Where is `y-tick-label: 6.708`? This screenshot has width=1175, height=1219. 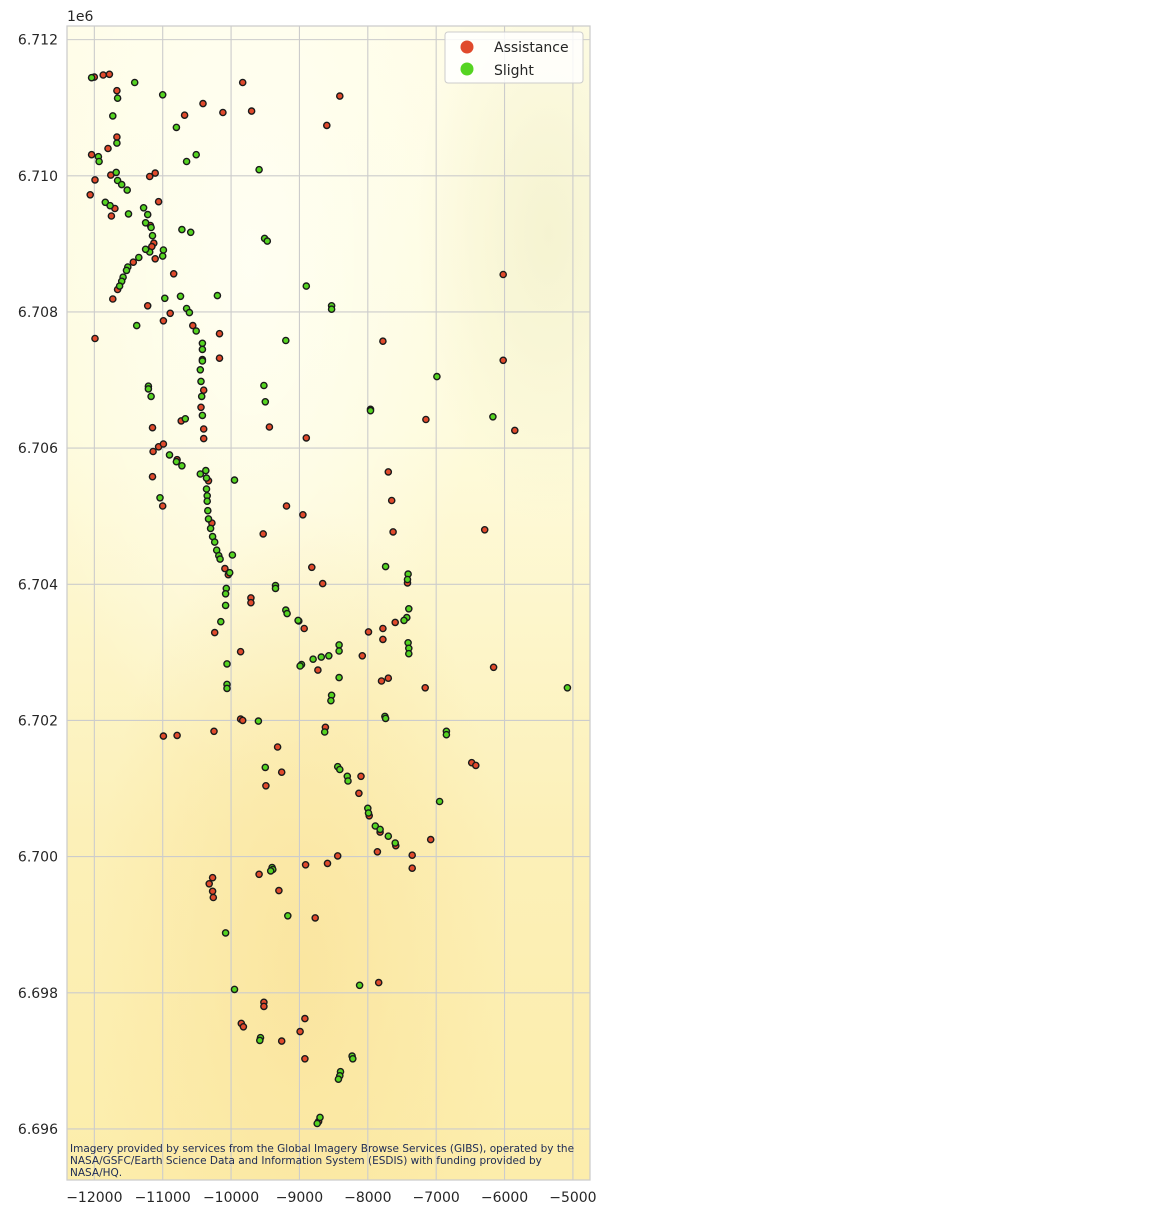
y-tick-label: 6.708 is located at coordinates (38, 313).